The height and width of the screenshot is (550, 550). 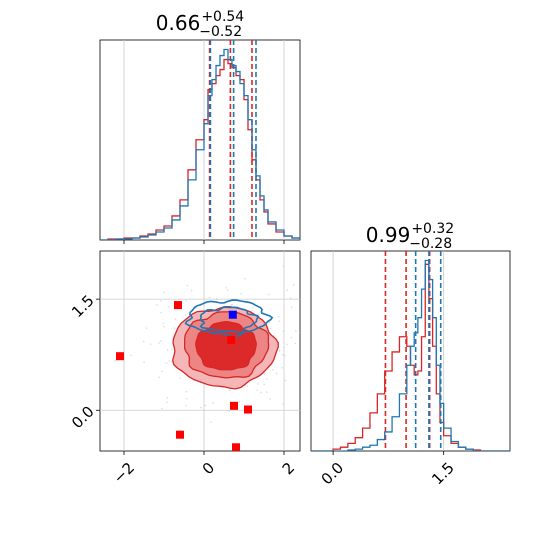 I want to click on top-histogram-title: 0.66+0.54 −0.52, so click(x=200, y=24).